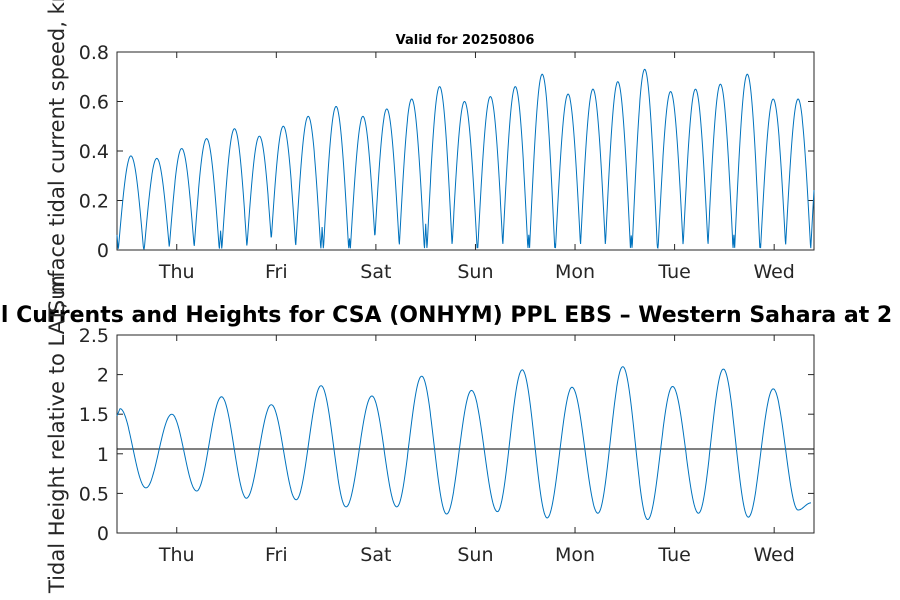  I want to click on y-tick-label: 2.5, so click(94, 336).